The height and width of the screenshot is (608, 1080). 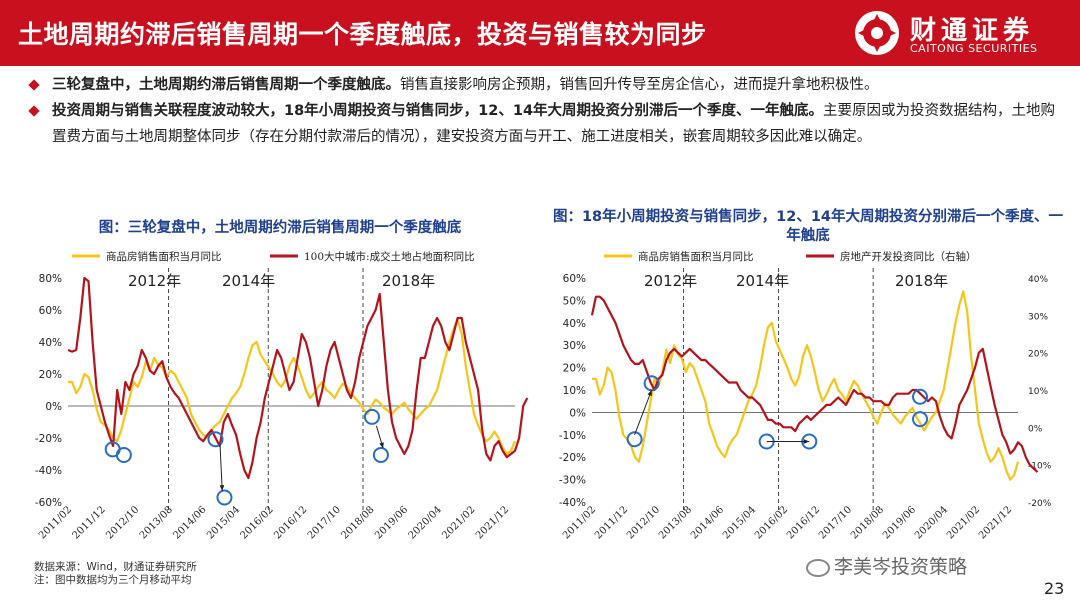 What do you see at coordinates (1054, 588) in the screenshot?
I see `page-number: 23` at bounding box center [1054, 588].